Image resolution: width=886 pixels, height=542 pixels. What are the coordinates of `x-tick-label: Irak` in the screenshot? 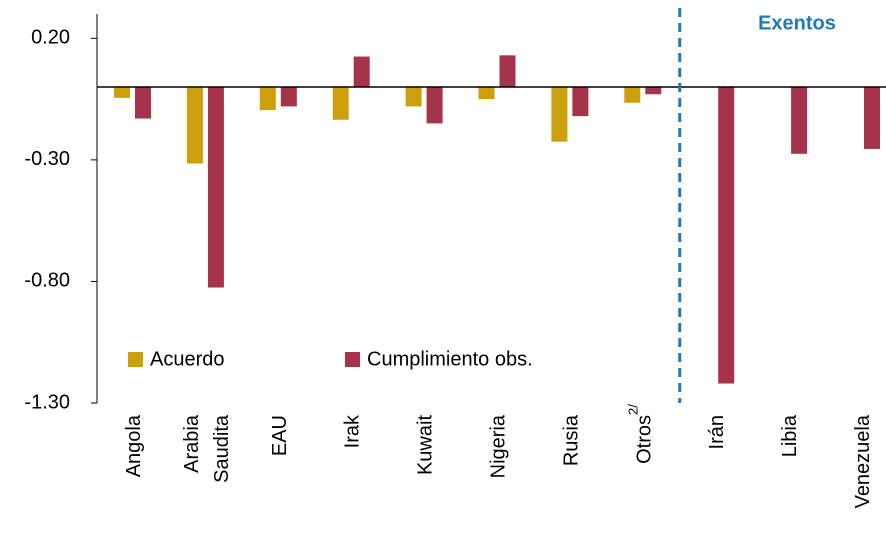 It's located at (353, 431).